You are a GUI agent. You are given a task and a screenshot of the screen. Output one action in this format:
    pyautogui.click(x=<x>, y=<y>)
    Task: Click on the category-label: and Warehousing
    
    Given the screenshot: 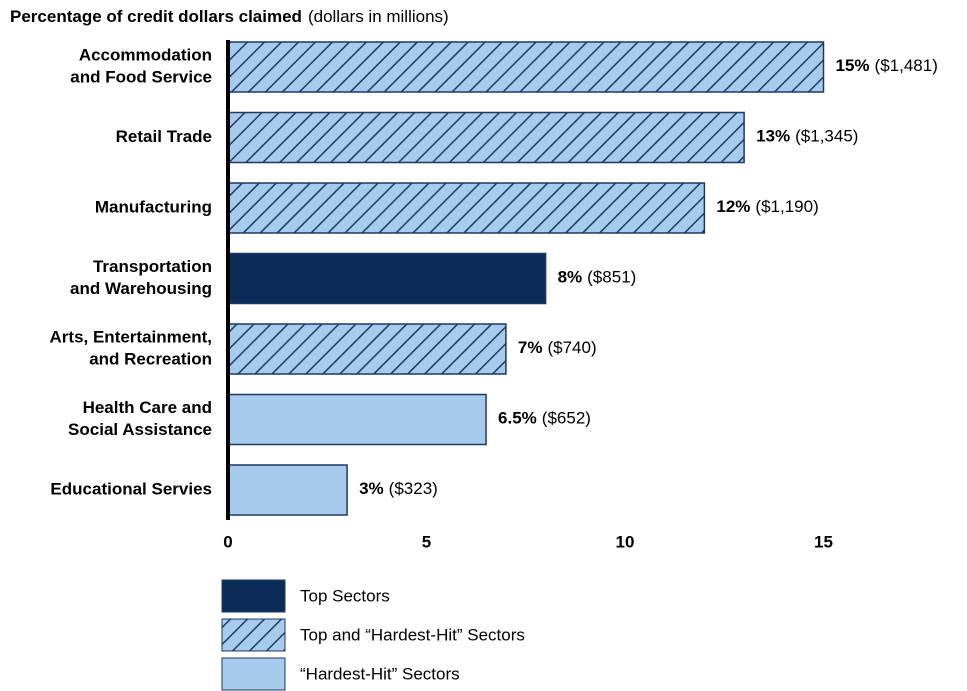 What is the action you would take?
    pyautogui.click(x=141, y=288)
    